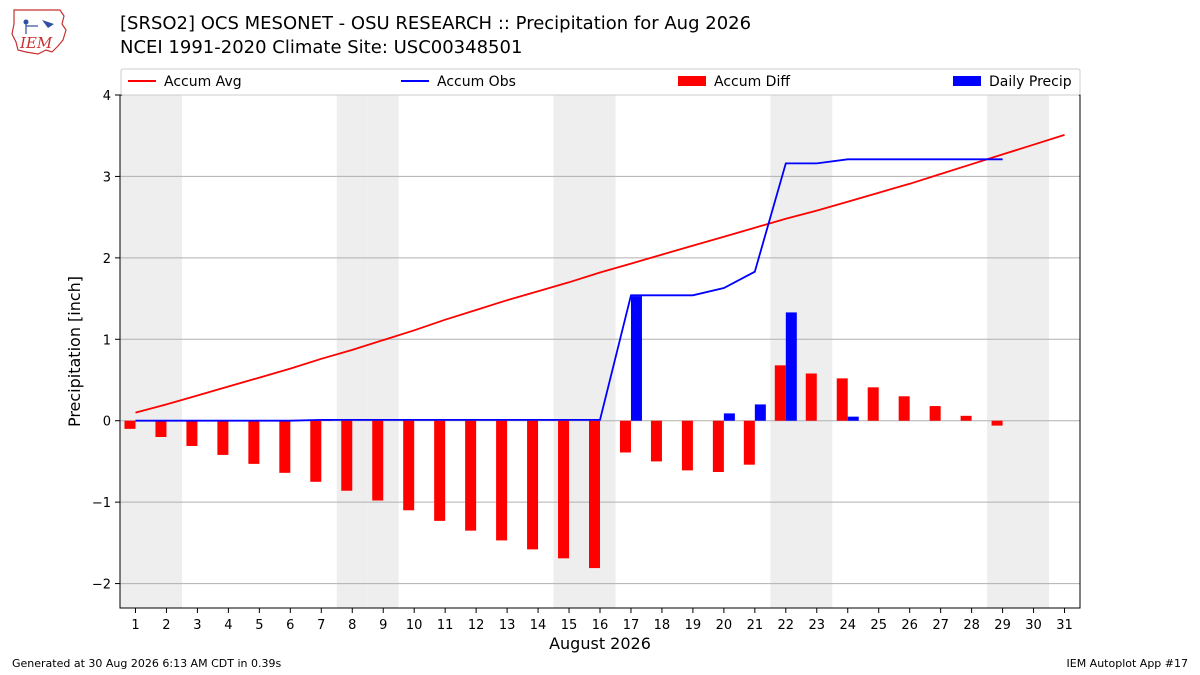 Image resolution: width=1200 pixels, height=675 pixels. Describe the element at coordinates (36, 43) in the screenshot. I see `logo-text: IEM` at that location.